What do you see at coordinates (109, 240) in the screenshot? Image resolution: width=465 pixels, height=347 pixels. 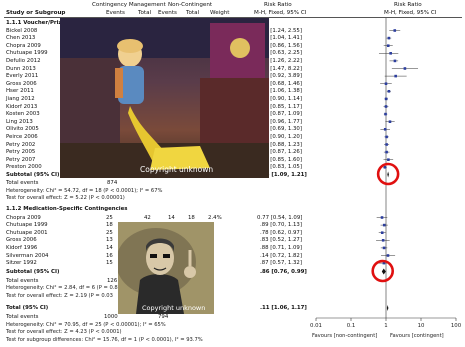 I see `study-events: 13` at bounding box center [109, 240].